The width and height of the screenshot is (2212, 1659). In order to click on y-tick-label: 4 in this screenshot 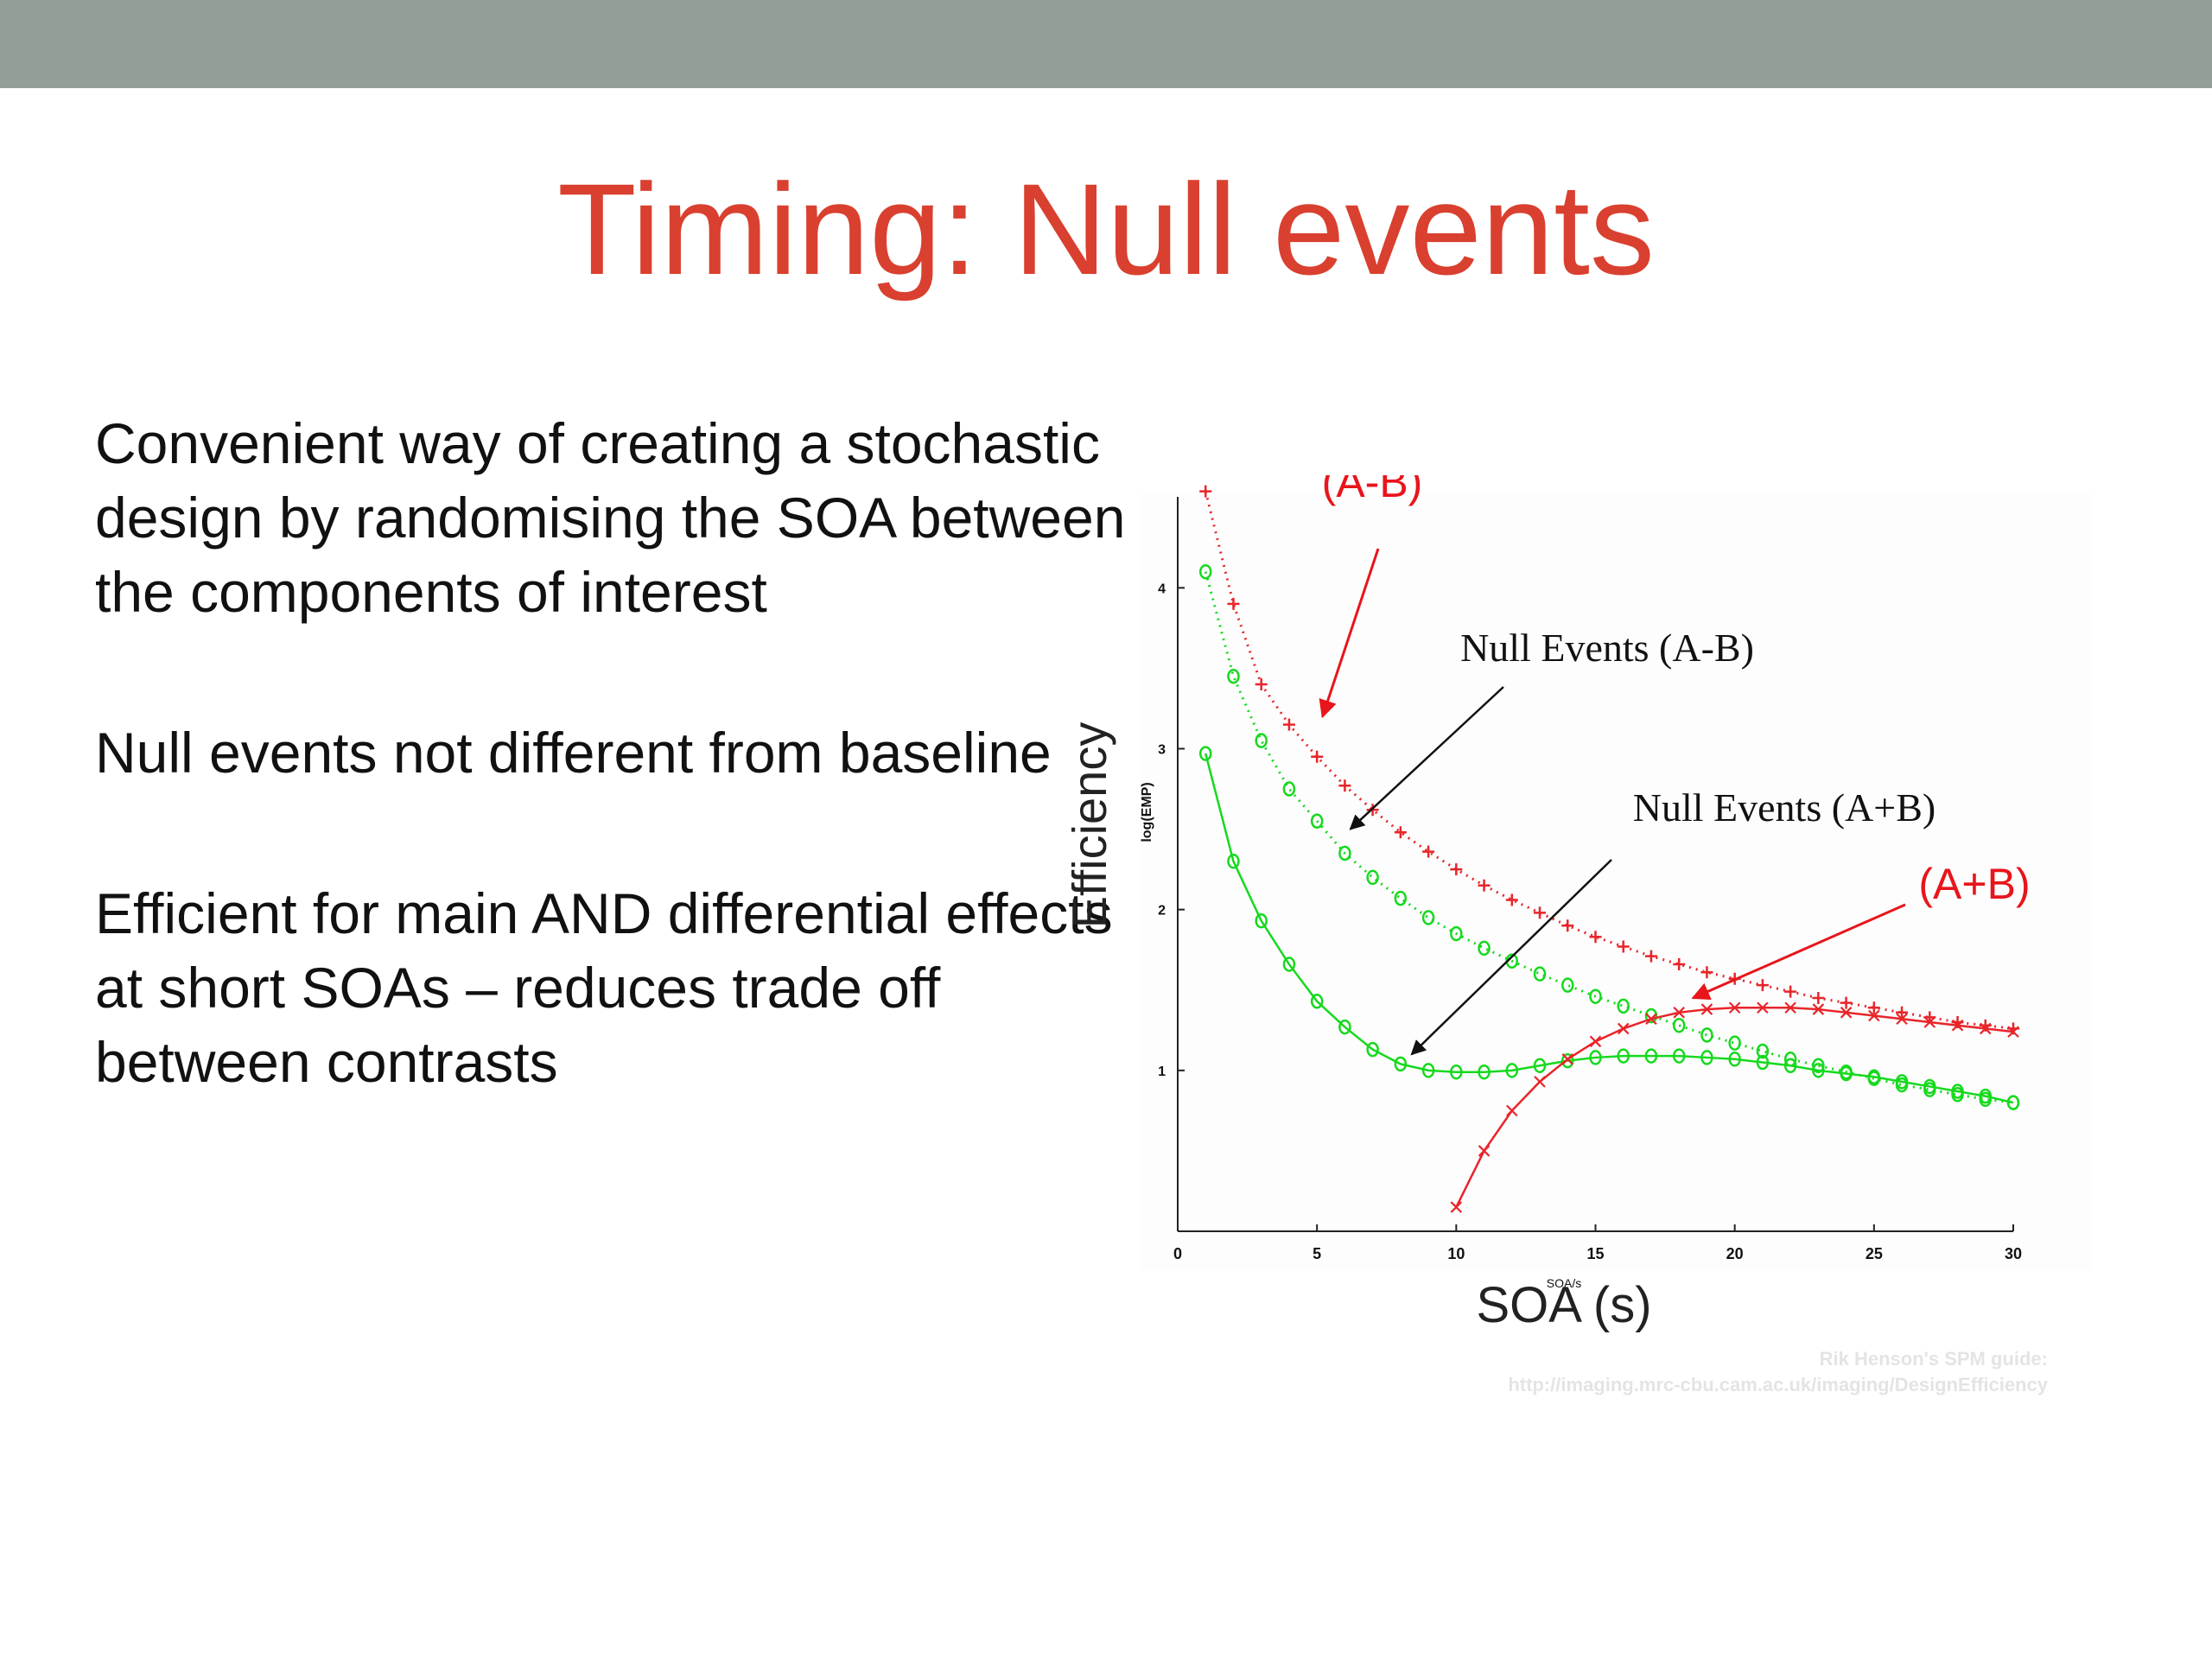, I will do `click(1162, 589)`.